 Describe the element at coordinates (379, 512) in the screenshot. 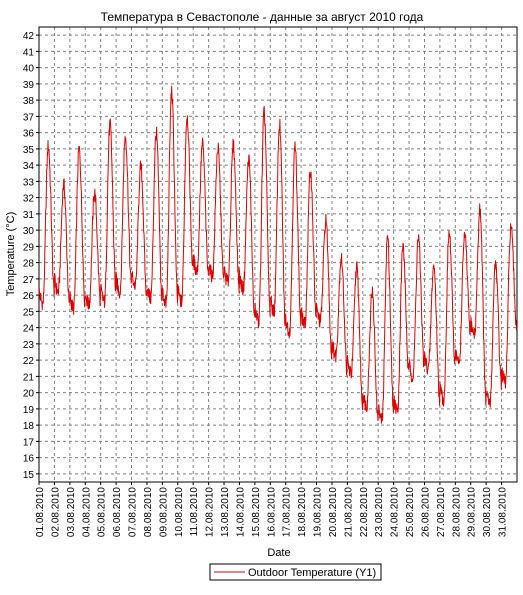

I see `x-tick-label: 23.08.2010` at that location.